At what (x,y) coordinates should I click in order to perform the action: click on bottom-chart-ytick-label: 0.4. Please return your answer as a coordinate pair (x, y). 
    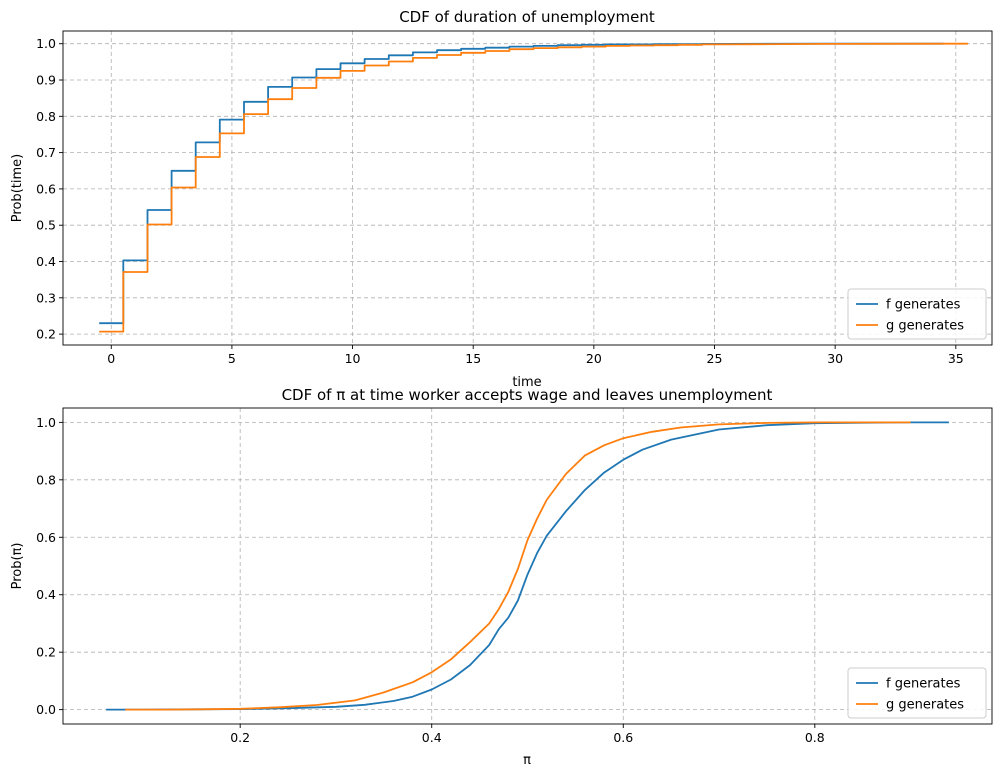
    Looking at the image, I should click on (46, 594).